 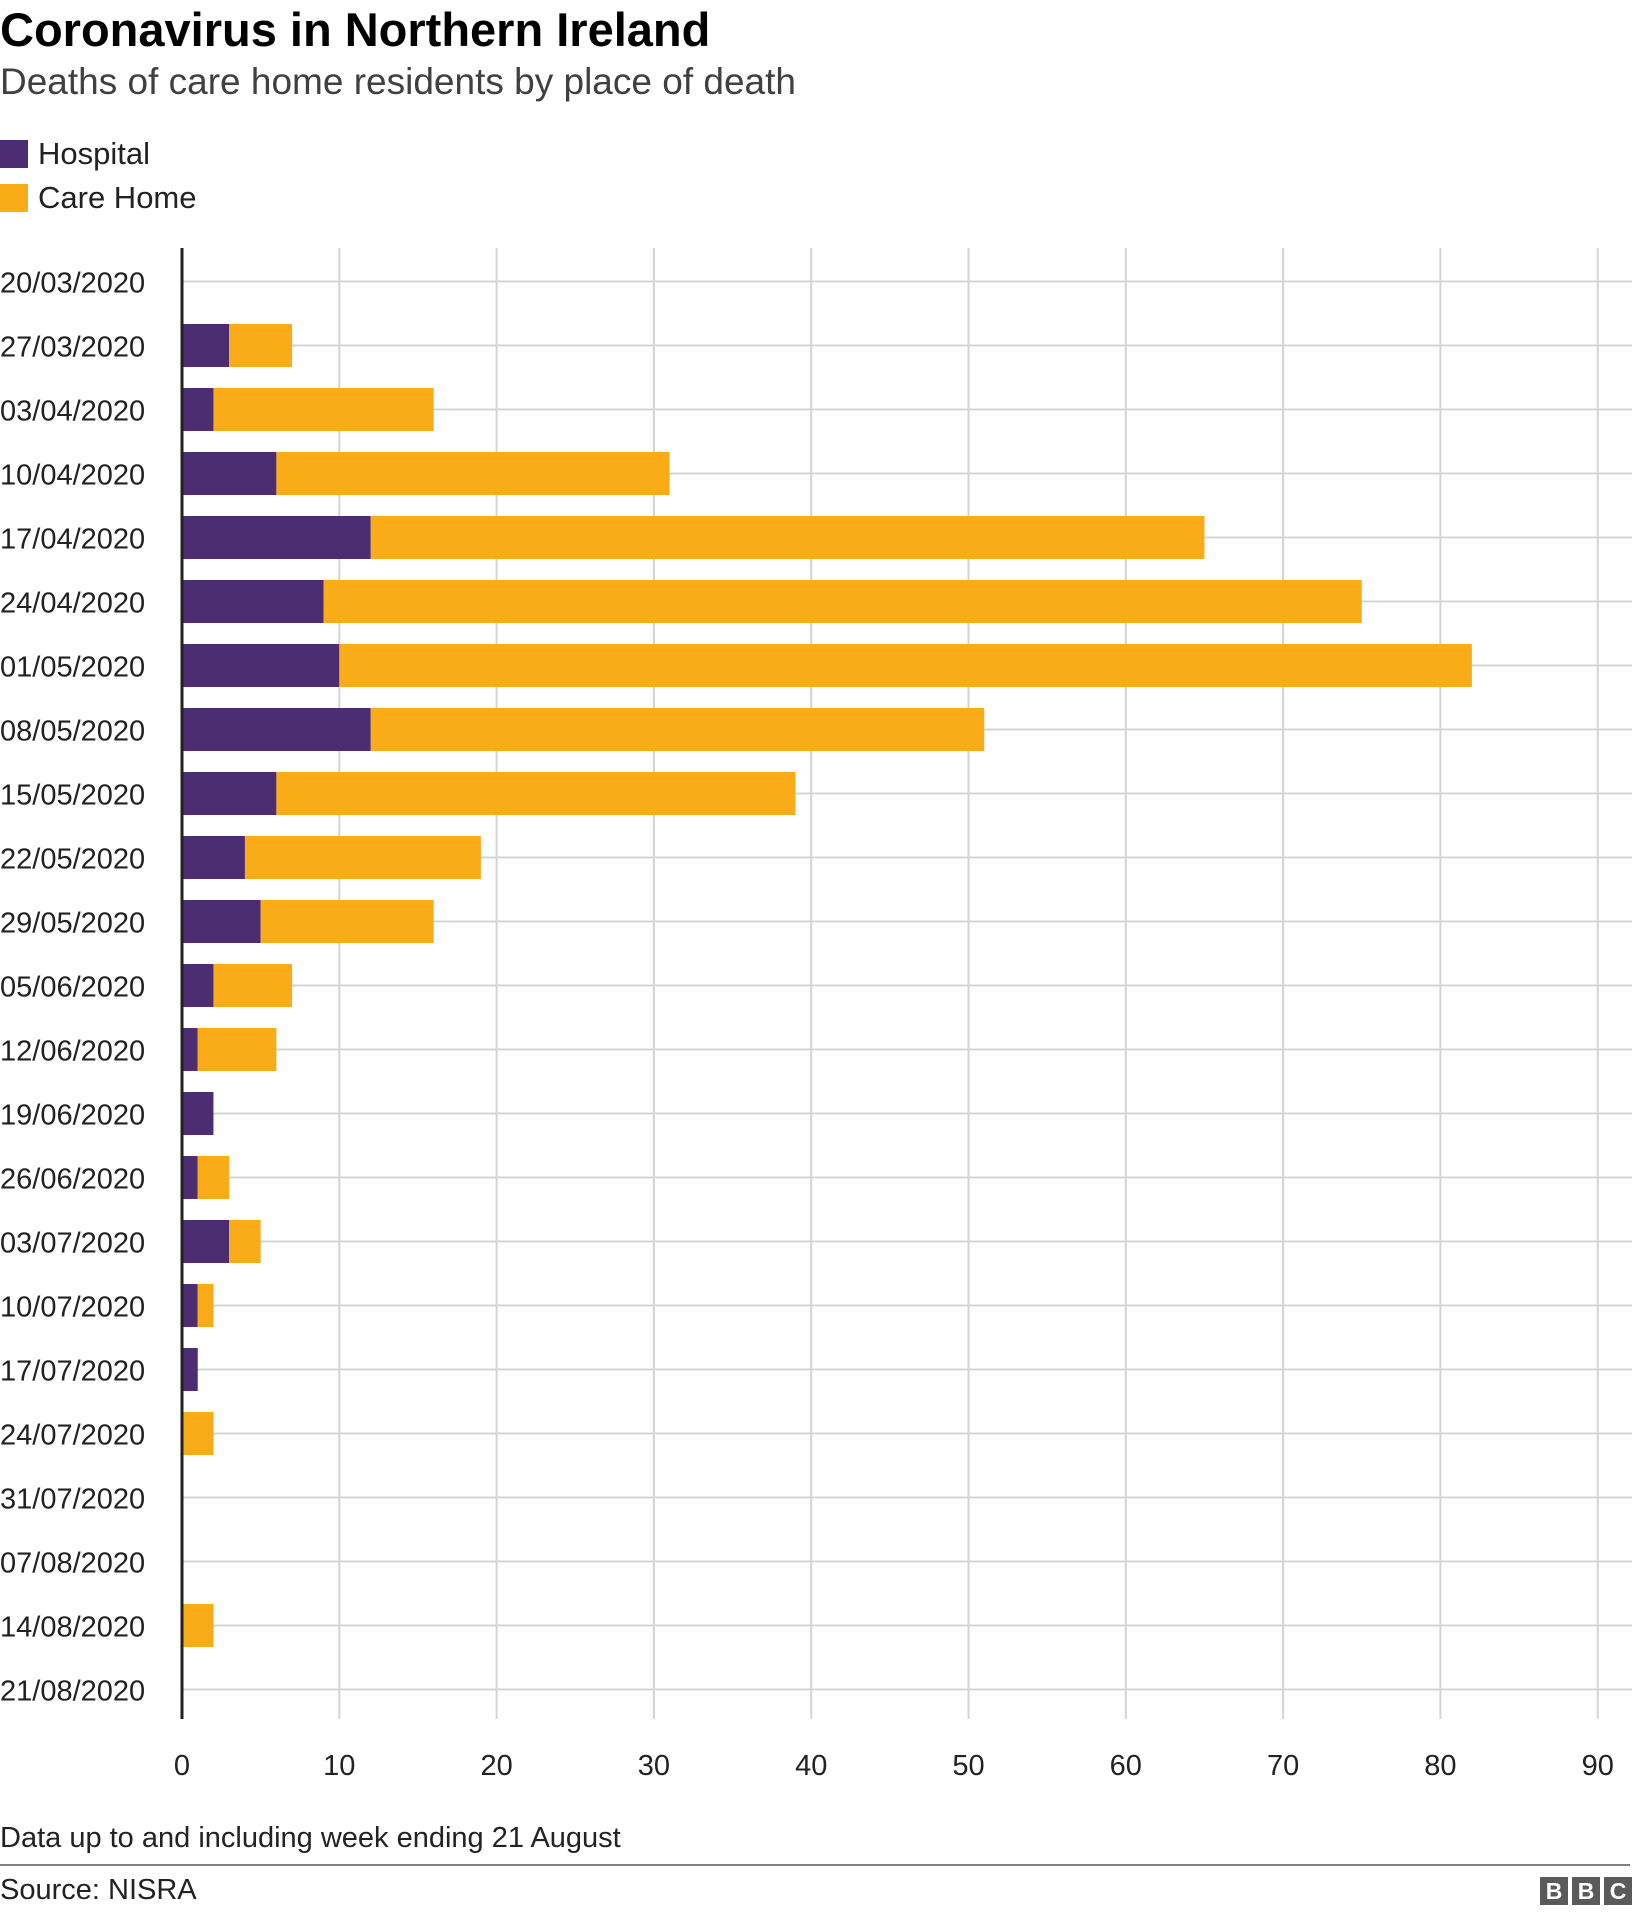 I want to click on y-tick-label: 15/05/2020, so click(x=72, y=796).